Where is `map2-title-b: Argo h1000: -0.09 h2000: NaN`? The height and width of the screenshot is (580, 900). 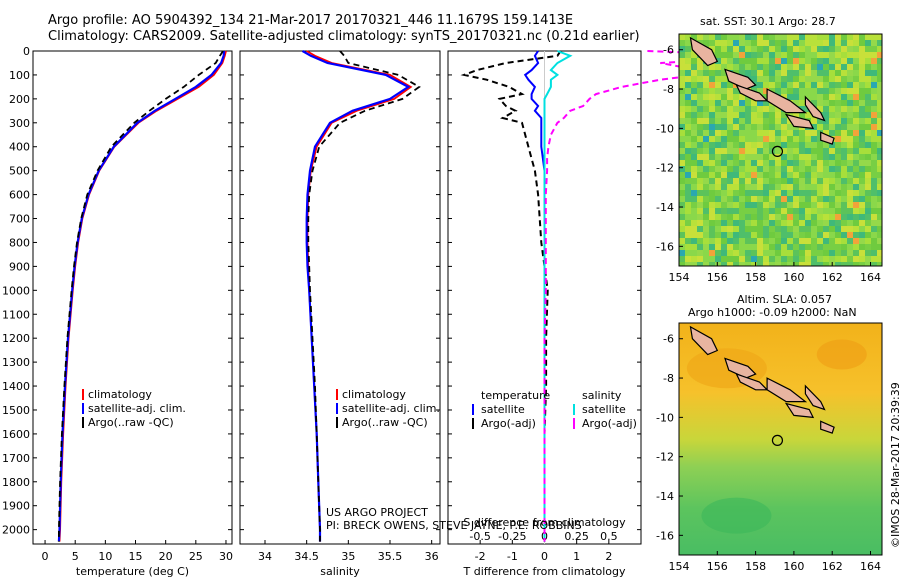
map2-title-b: Argo h1000: -0.09 h2000: NaN is located at coordinates (772, 312).